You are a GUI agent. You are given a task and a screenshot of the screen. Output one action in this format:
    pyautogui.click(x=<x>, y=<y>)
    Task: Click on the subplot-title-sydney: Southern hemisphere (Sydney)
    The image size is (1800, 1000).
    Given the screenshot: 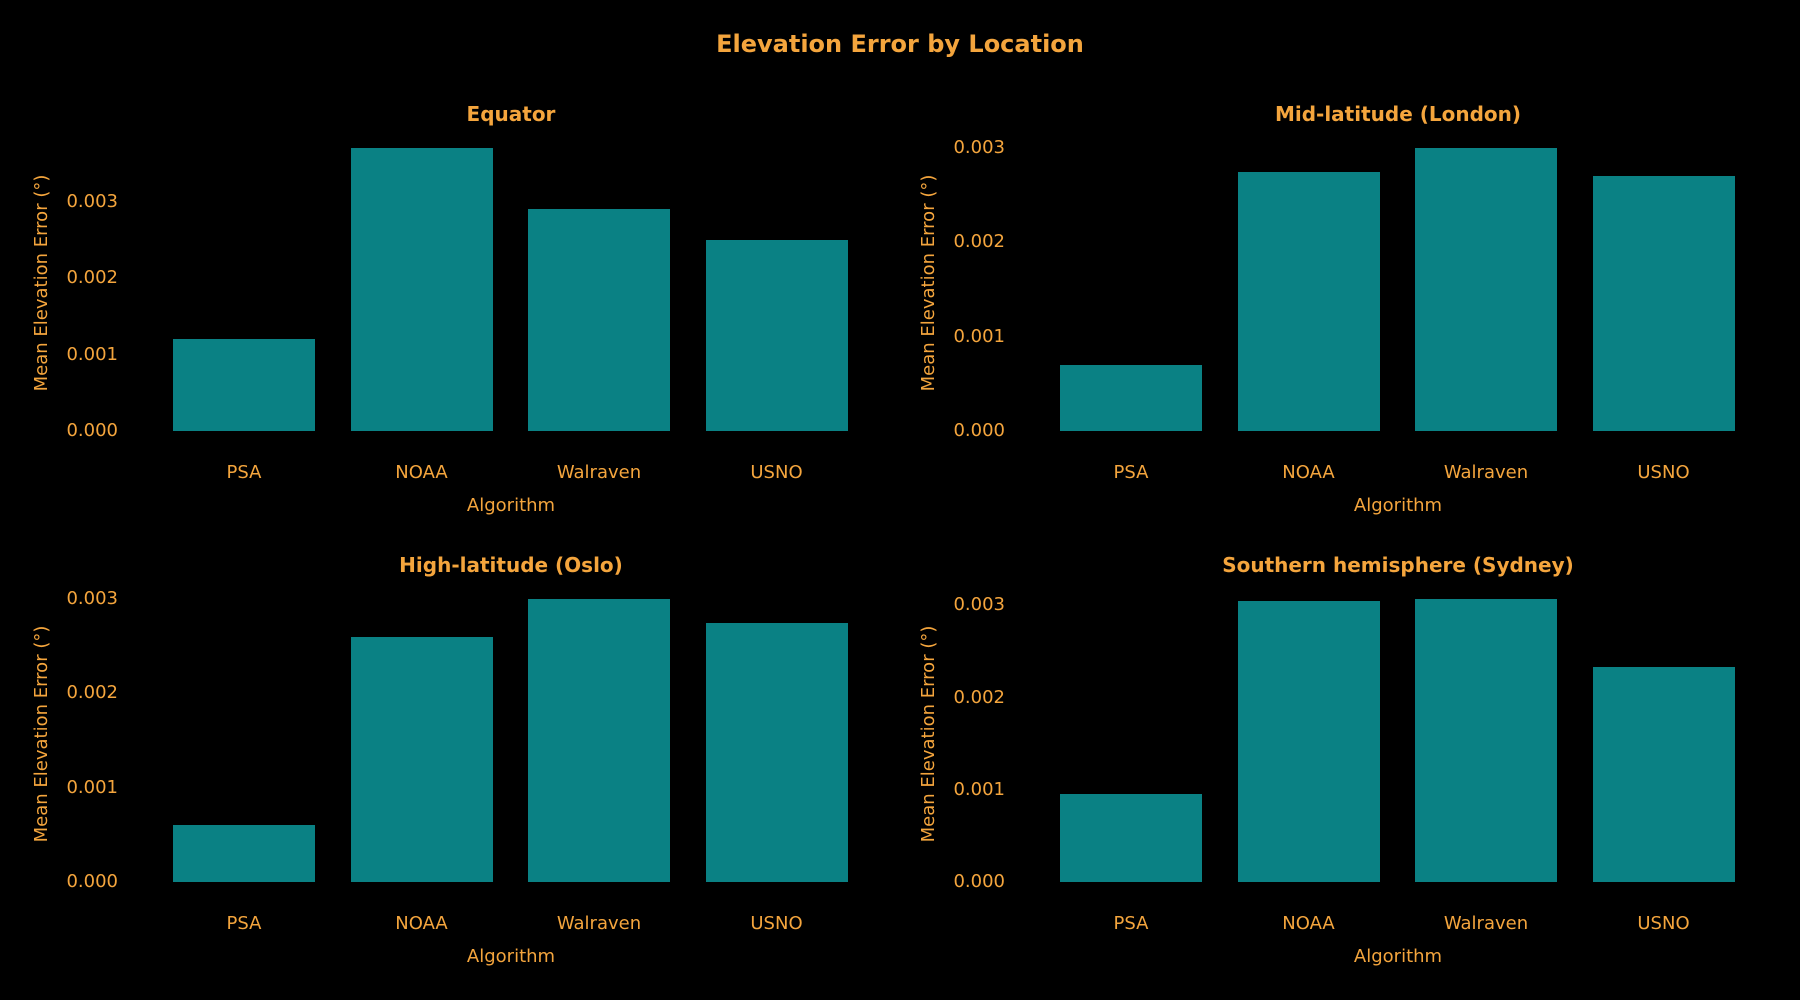 What is the action you would take?
    pyautogui.click(x=1398, y=565)
    